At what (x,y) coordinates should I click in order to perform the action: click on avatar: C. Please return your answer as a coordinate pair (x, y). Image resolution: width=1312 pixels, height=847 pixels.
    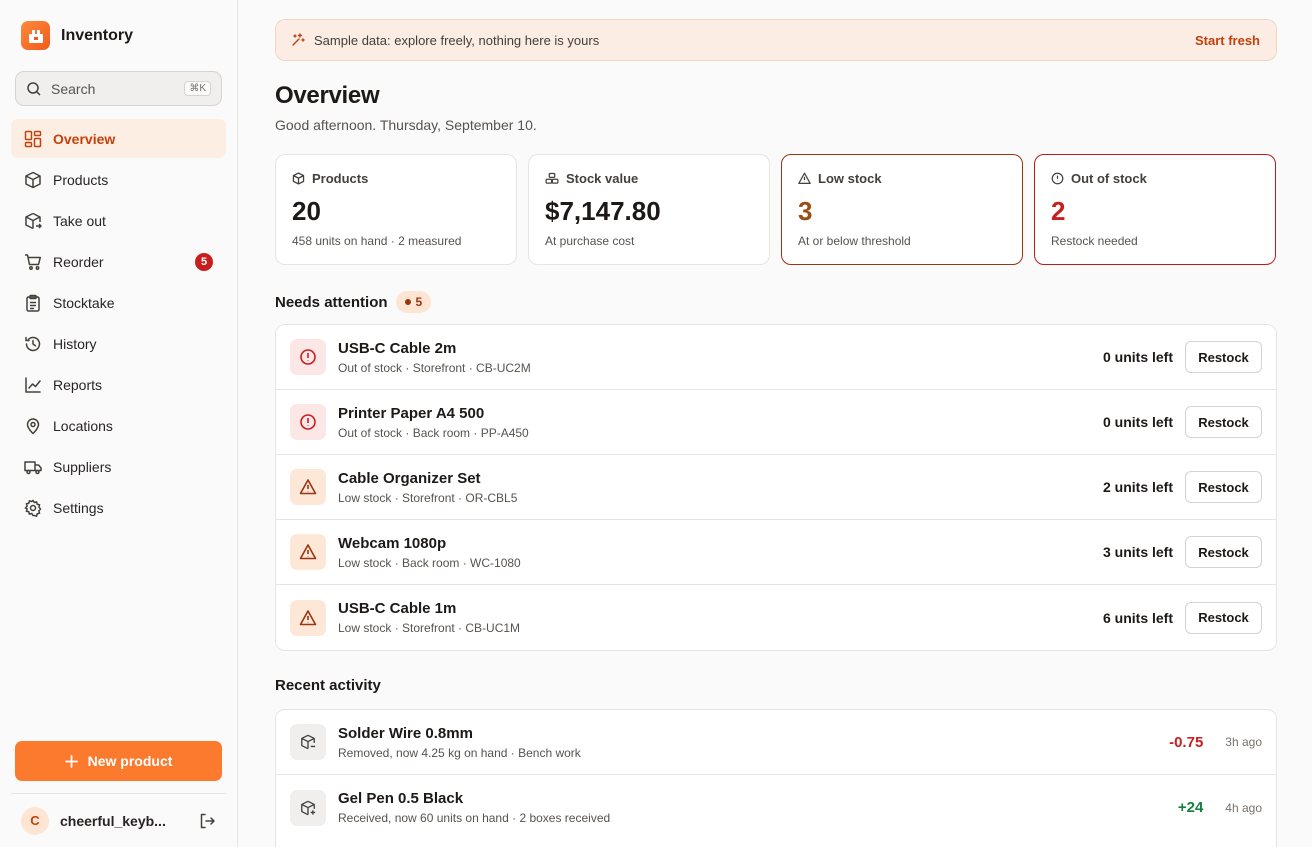
    Looking at the image, I should click on (35, 820).